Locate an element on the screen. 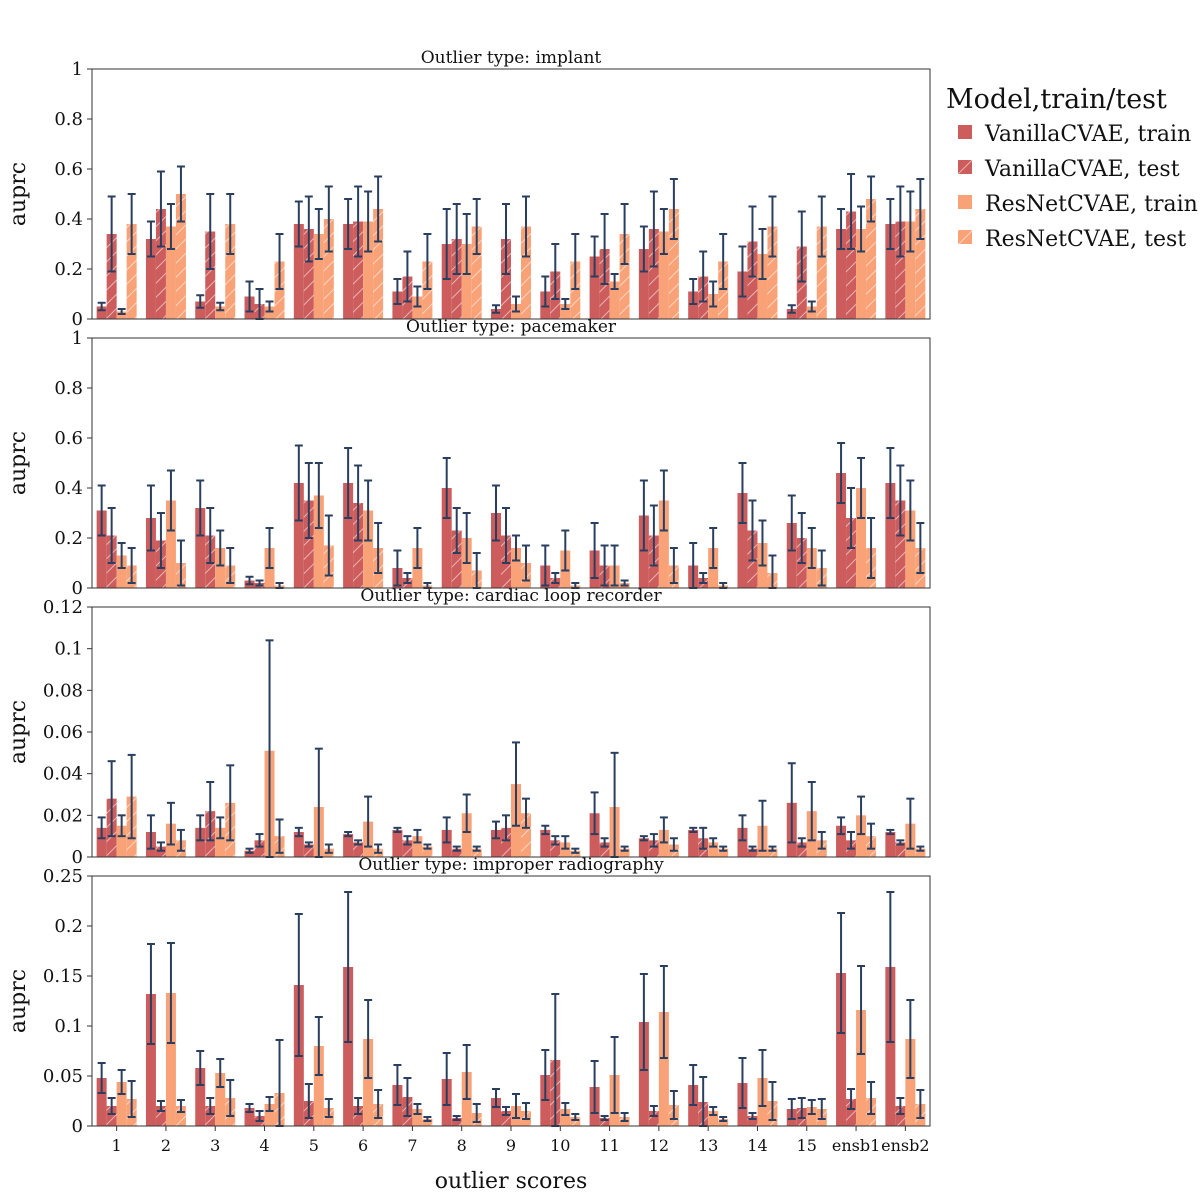 This screenshot has width=1200, height=1200. panel-frame is located at coordinates (511, 194).